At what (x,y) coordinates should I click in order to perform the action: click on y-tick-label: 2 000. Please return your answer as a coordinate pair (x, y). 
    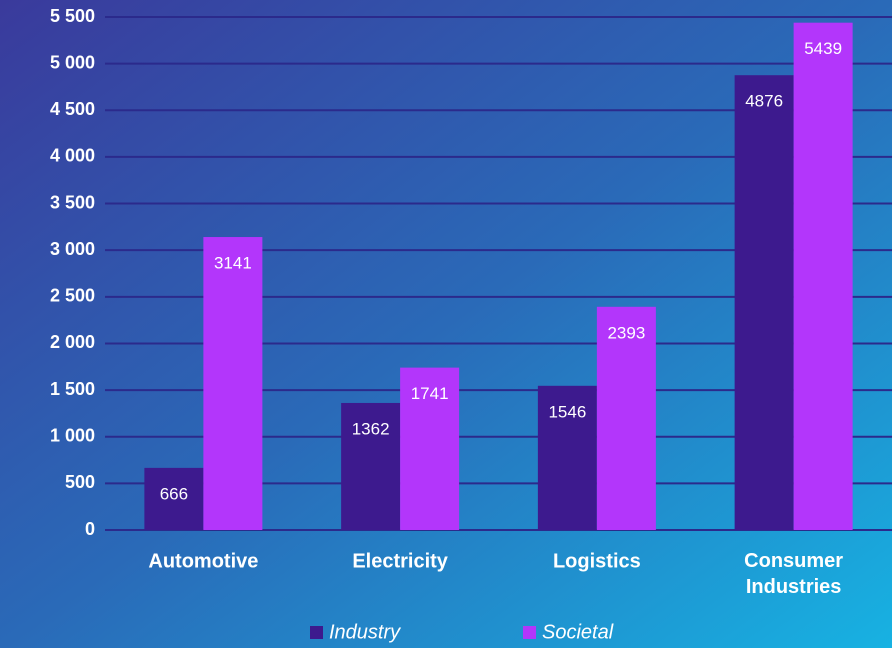
    Looking at the image, I should click on (72, 342).